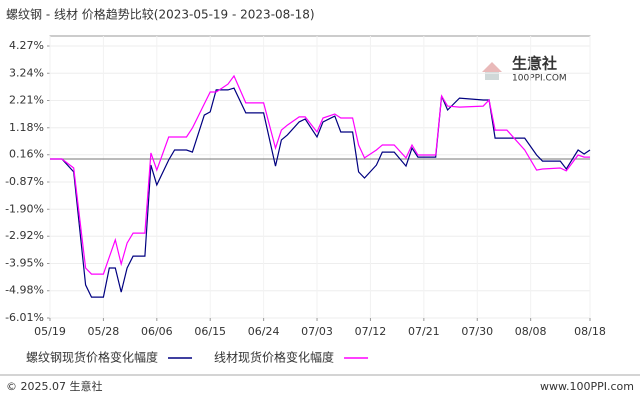 This screenshot has width=640, height=400. I want to click on chart-title: 螺纹钢 - 线材 价格趋势比较(2023-05-19 - 2023-08-18), so click(160, 14).